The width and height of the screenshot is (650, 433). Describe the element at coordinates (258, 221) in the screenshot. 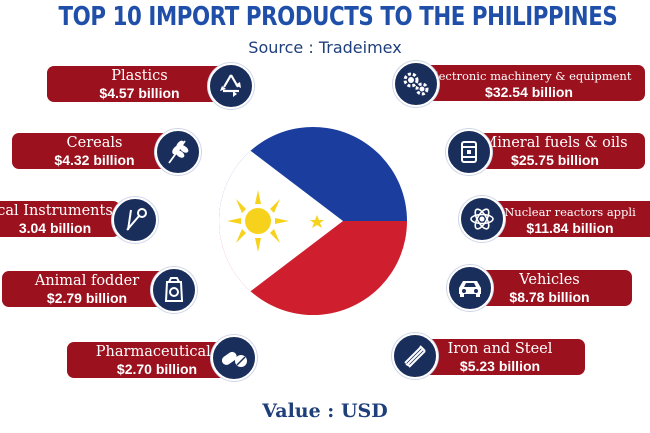

I see `flag-sun` at that location.